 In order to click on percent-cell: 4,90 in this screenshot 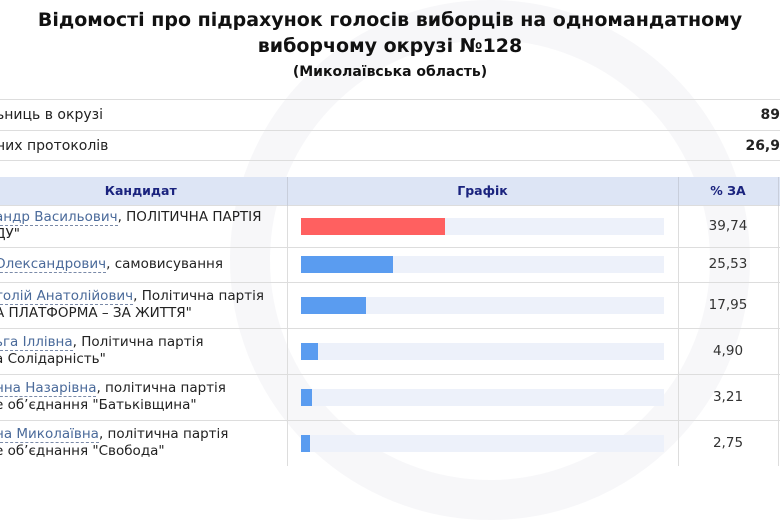, I will do `click(728, 350)`.